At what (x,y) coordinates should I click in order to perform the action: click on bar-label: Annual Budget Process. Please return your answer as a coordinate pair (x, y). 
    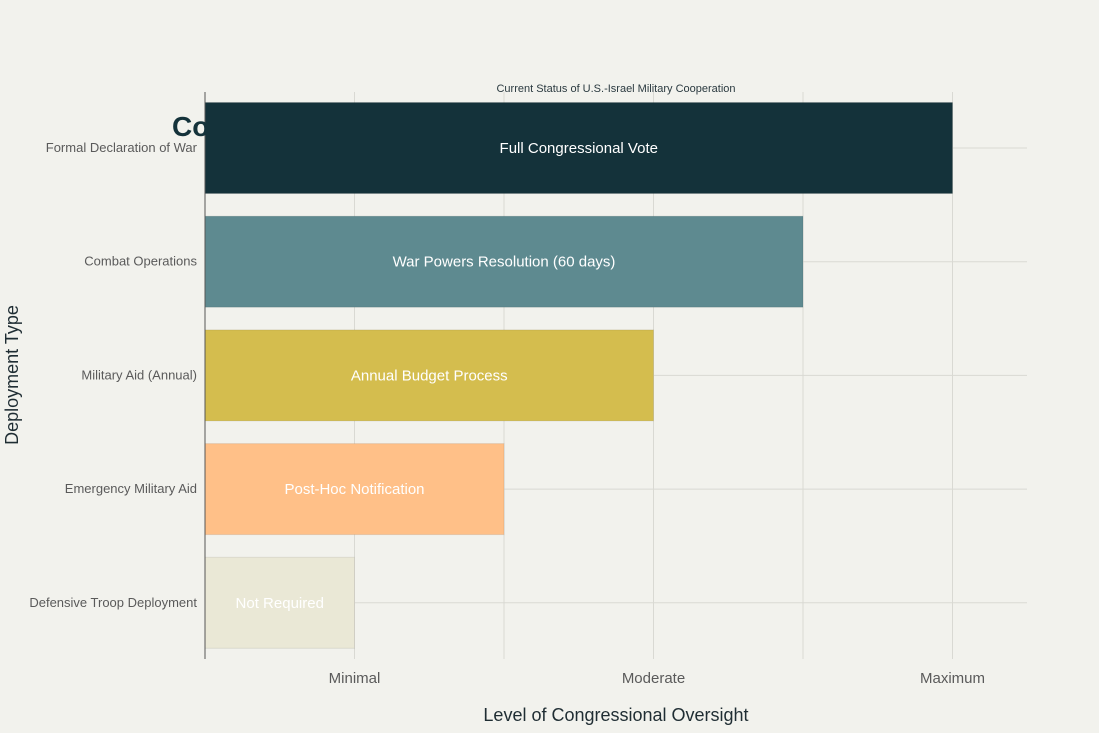
    Looking at the image, I should click on (429, 375).